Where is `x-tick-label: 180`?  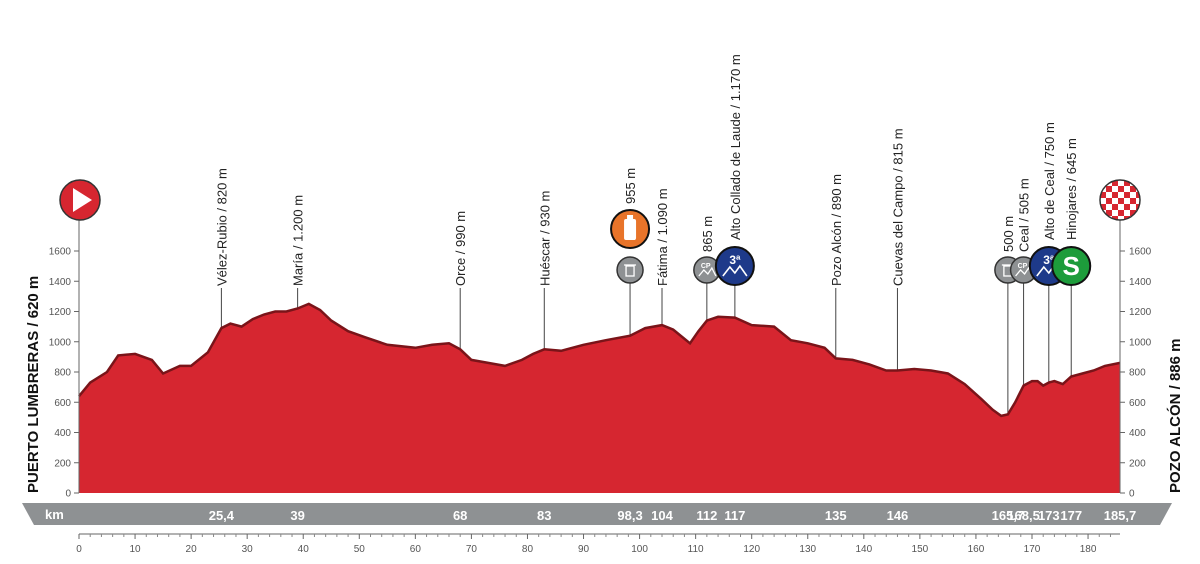
x-tick-label: 180 is located at coordinates (1088, 549).